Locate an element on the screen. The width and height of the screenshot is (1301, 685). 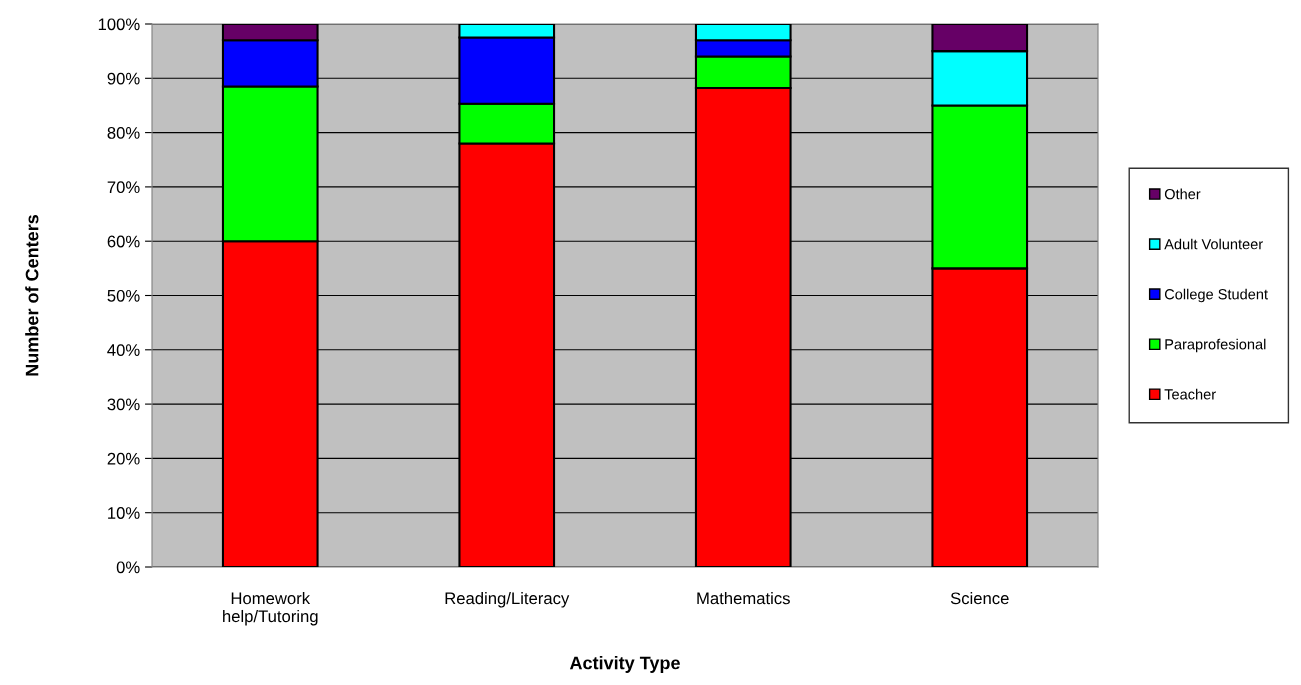
y-tick-label: 0% is located at coordinates (128, 567).